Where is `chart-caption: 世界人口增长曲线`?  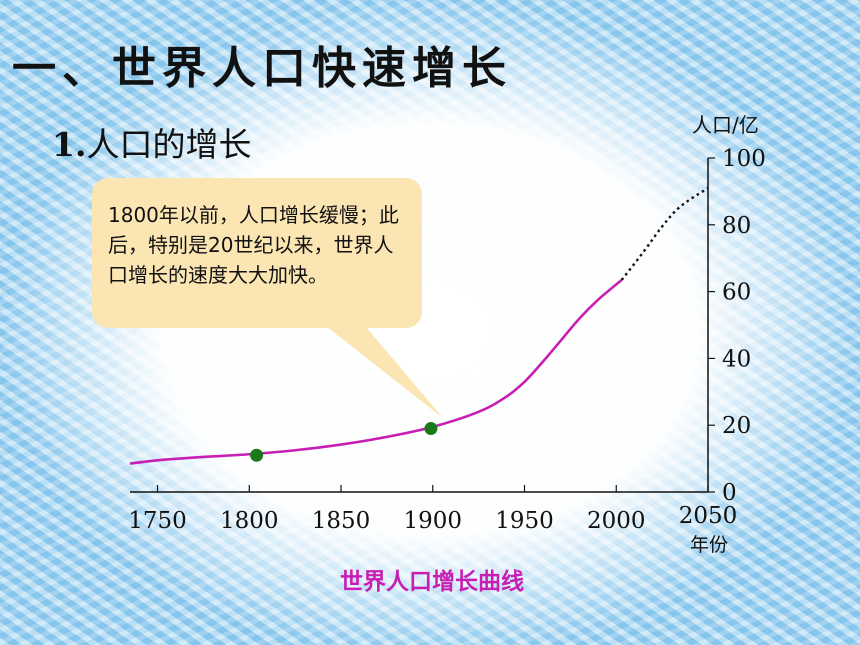 chart-caption: 世界人口增长曲线 is located at coordinates (432, 582).